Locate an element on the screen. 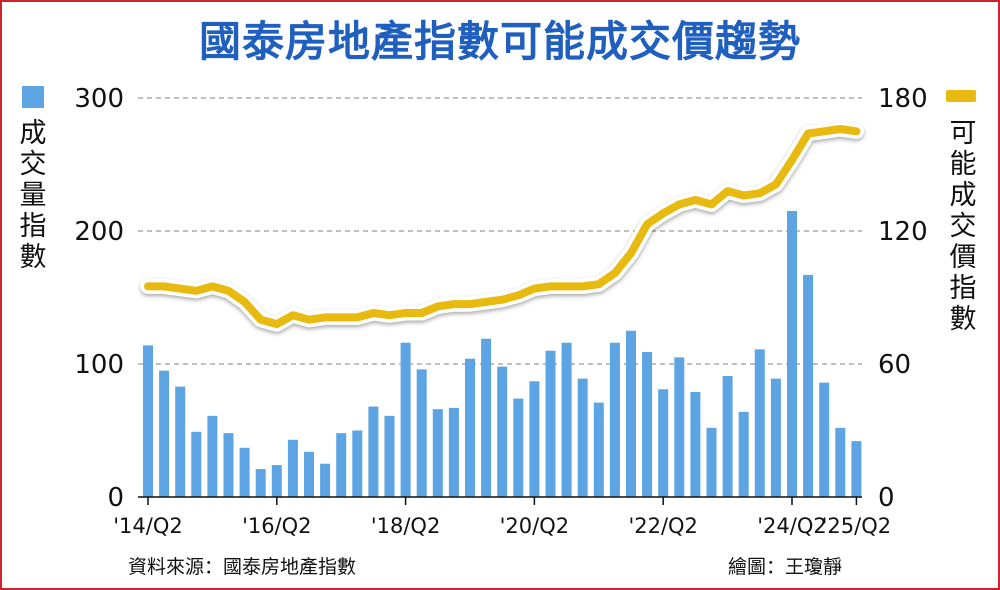 The width and height of the screenshot is (1000, 590). source-note: 資料來源：國泰房地產指數 is located at coordinates (242, 567).